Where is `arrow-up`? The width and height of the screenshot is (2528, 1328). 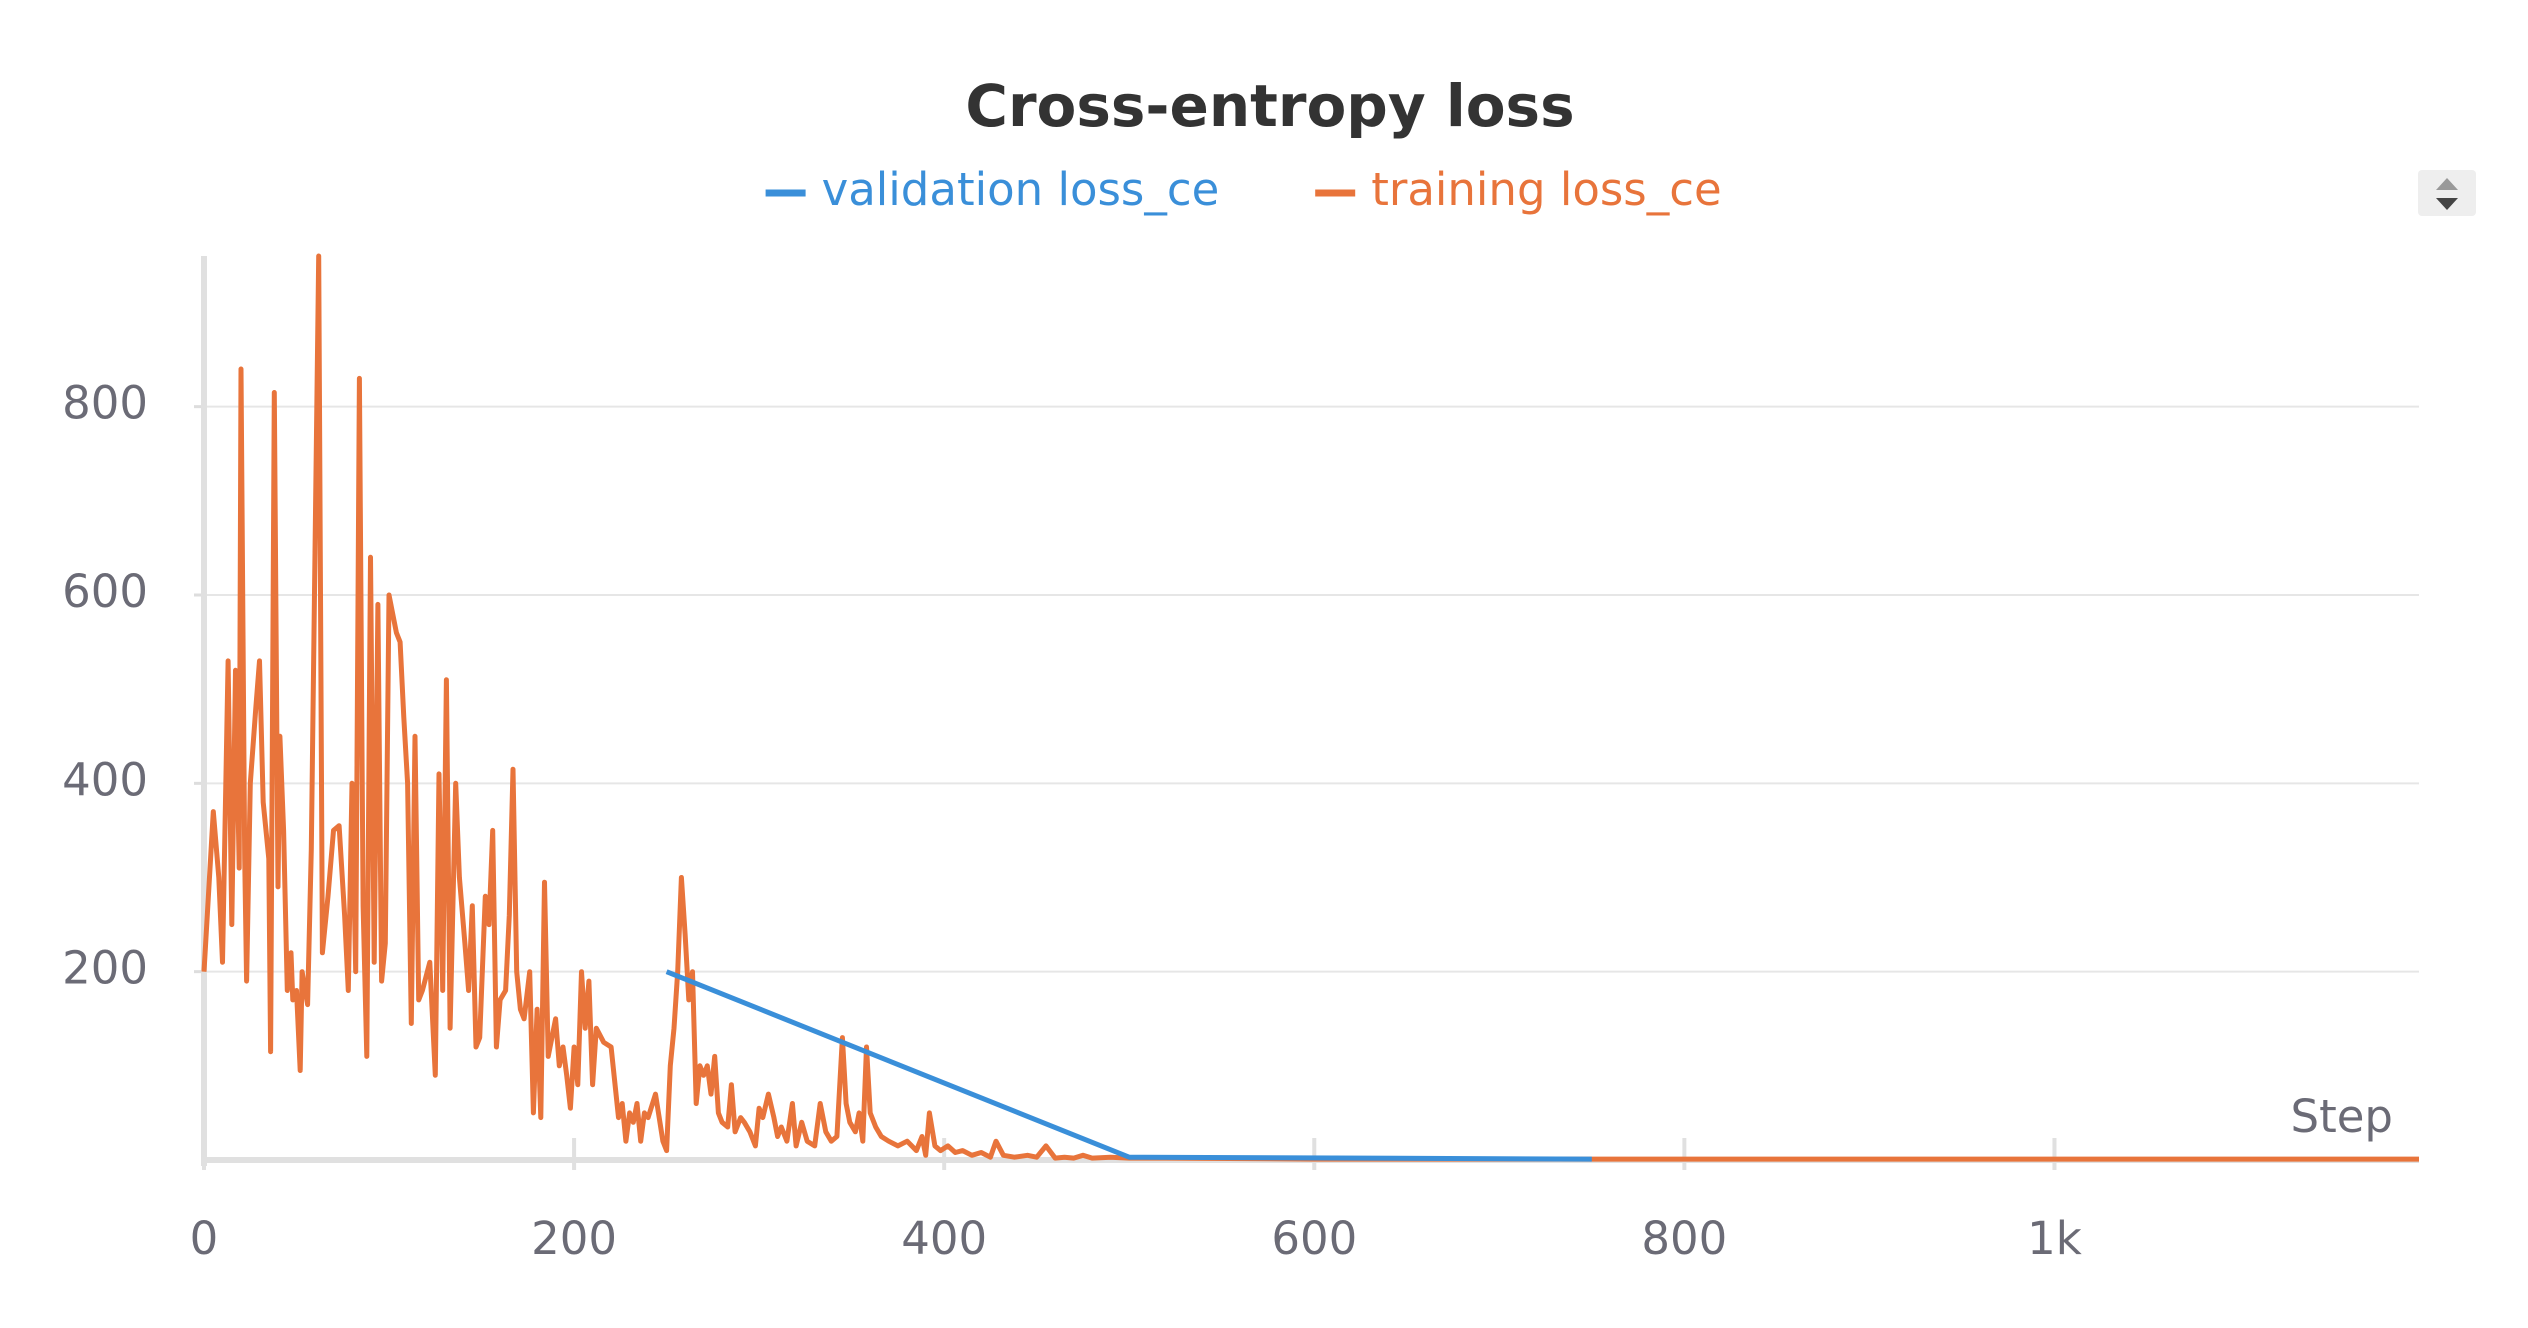 arrow-up is located at coordinates (2447, 184).